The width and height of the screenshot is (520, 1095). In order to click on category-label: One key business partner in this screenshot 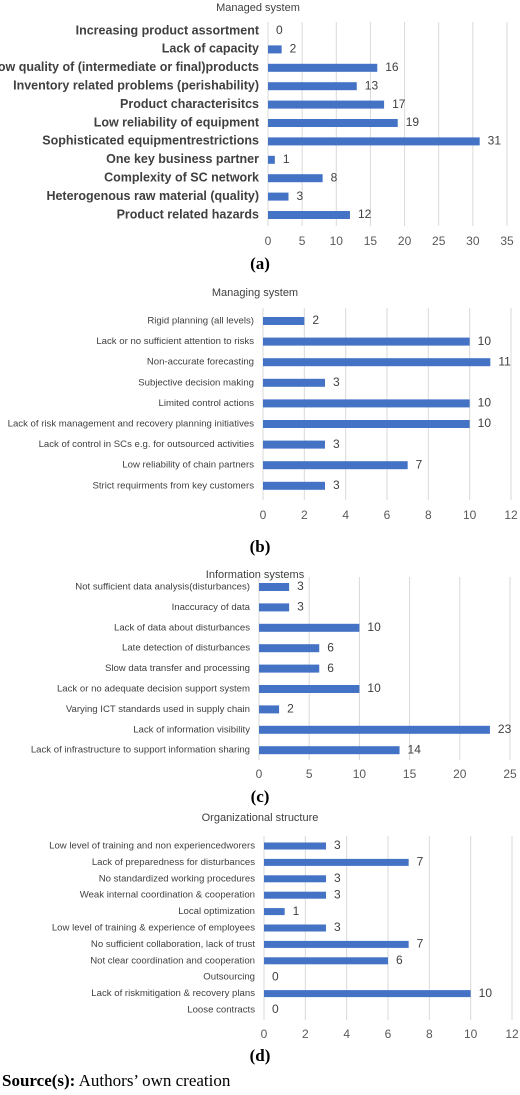, I will do `click(182, 159)`.